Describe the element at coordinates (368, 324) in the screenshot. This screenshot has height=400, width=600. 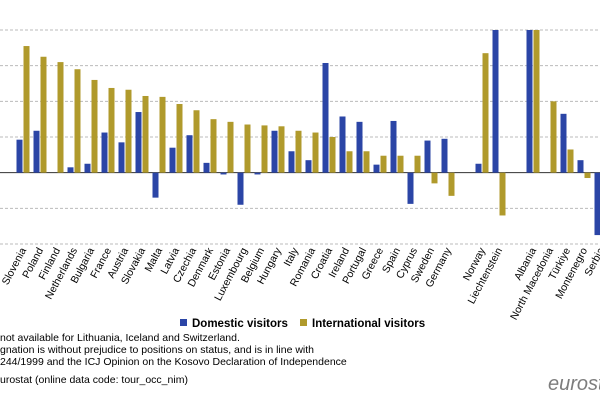
I see `legend-label: International visitors` at that location.